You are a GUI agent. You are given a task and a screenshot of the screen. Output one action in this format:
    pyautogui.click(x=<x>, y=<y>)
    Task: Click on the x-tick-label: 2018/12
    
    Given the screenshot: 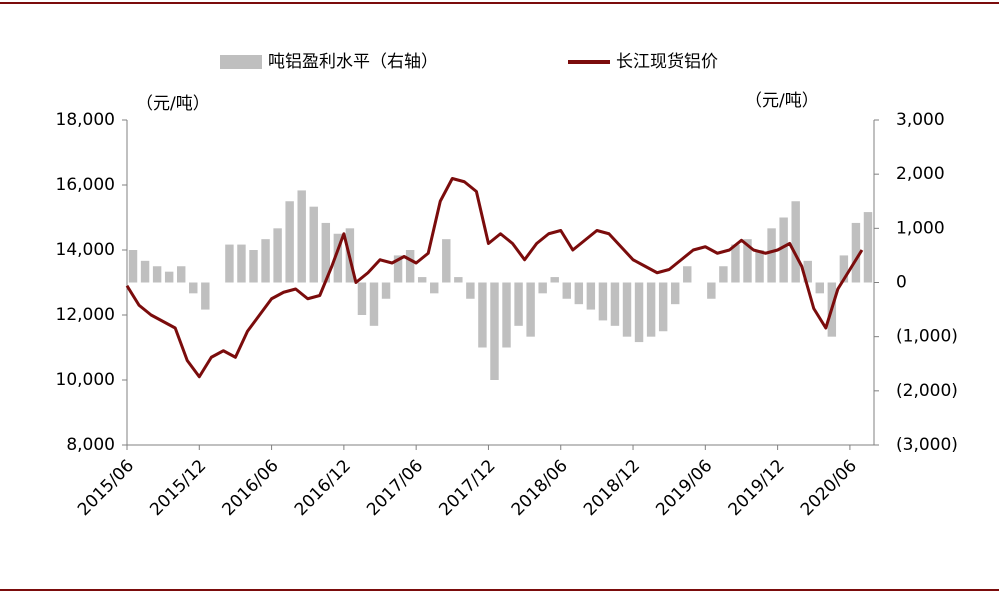 What is the action you would take?
    pyautogui.click(x=612, y=488)
    